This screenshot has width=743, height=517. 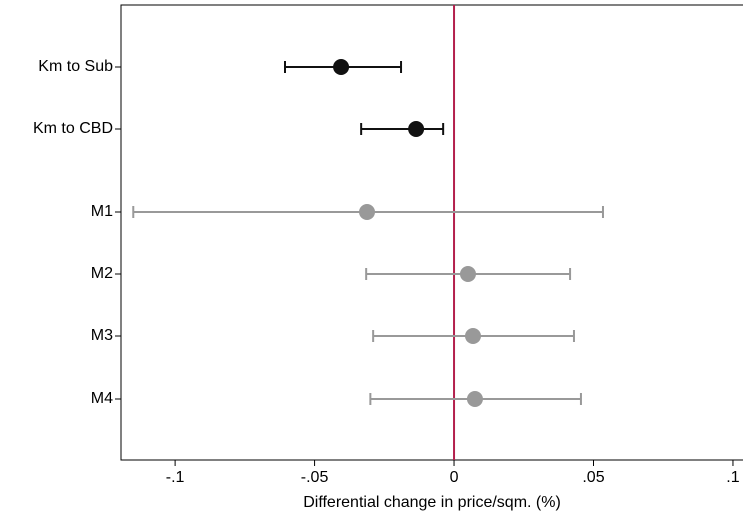 What do you see at coordinates (102, 335) in the screenshot?
I see `y-tick-label: M3` at bounding box center [102, 335].